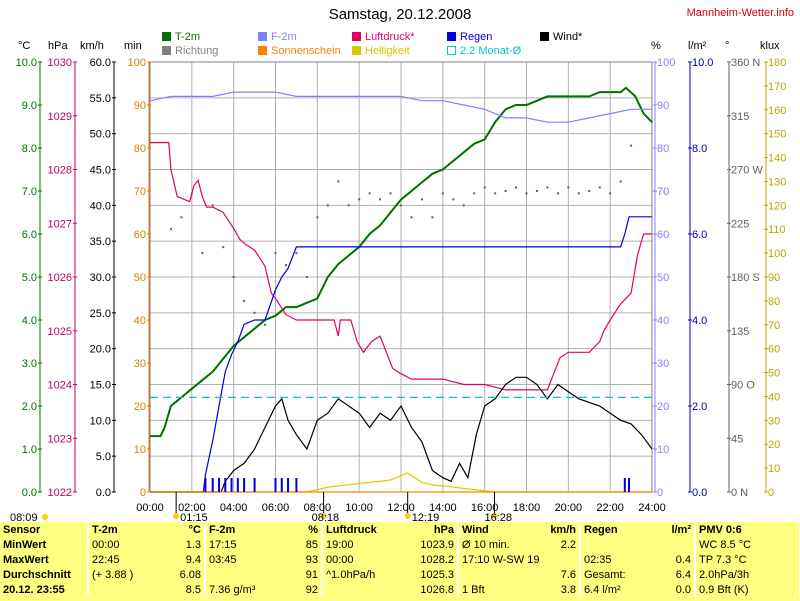 The height and width of the screenshot is (601, 800). What do you see at coordinates (284, 37) in the screenshot?
I see `legend-label: F-2m` at bounding box center [284, 37].